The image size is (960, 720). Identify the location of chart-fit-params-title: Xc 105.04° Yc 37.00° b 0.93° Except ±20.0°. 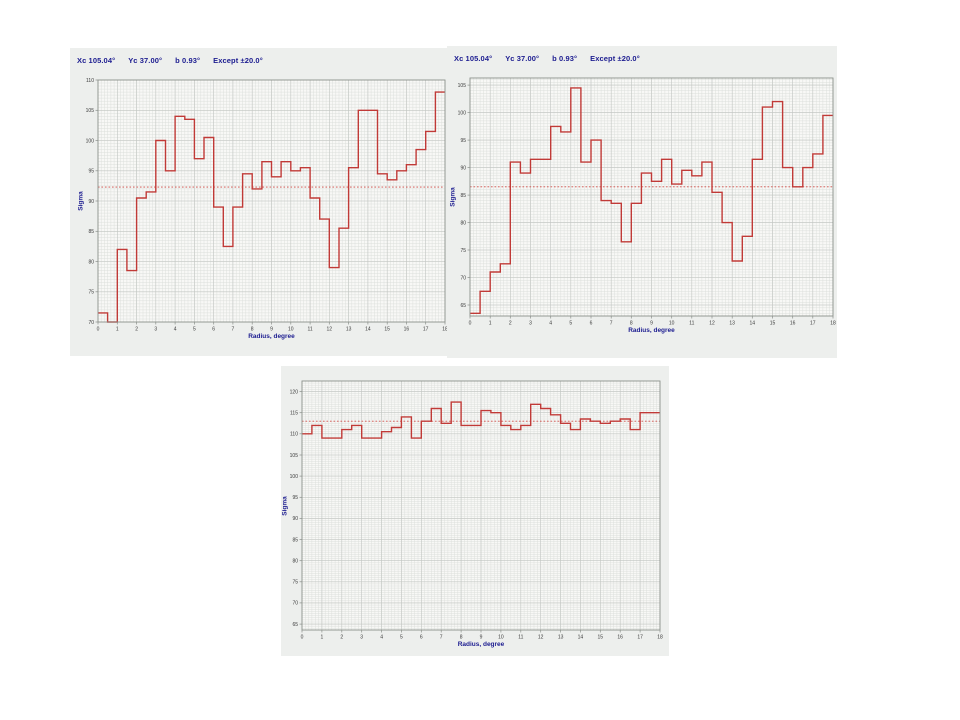
(176, 60).